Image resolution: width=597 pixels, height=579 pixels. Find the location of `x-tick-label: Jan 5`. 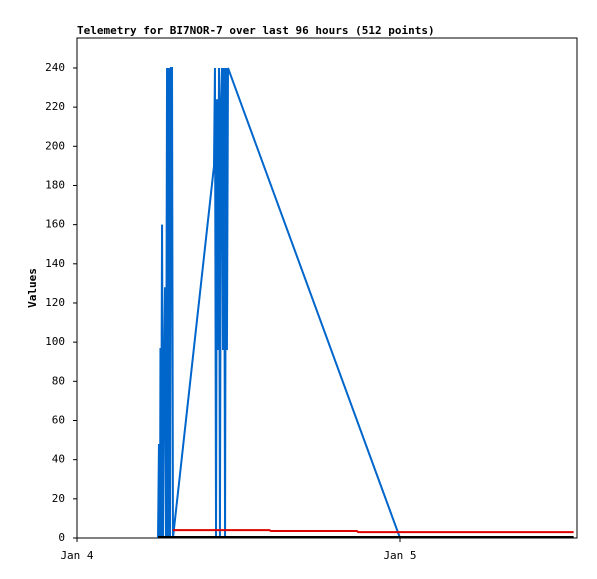

x-tick-label: Jan 5 is located at coordinates (399, 555).